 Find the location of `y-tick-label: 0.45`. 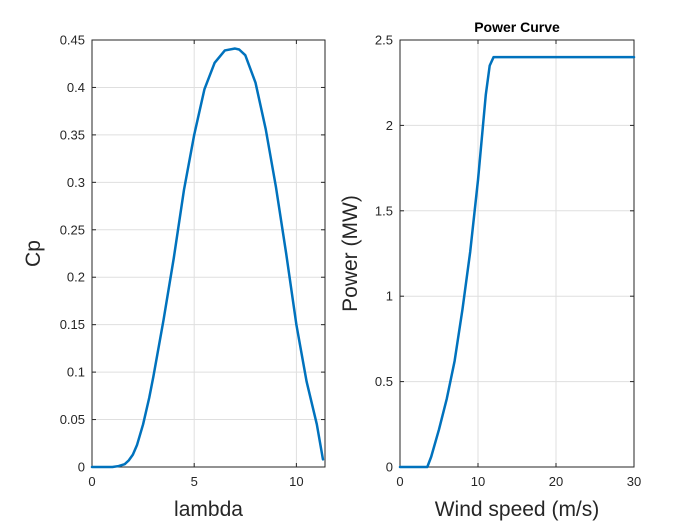

y-tick-label: 0.45 is located at coordinates (72, 40).